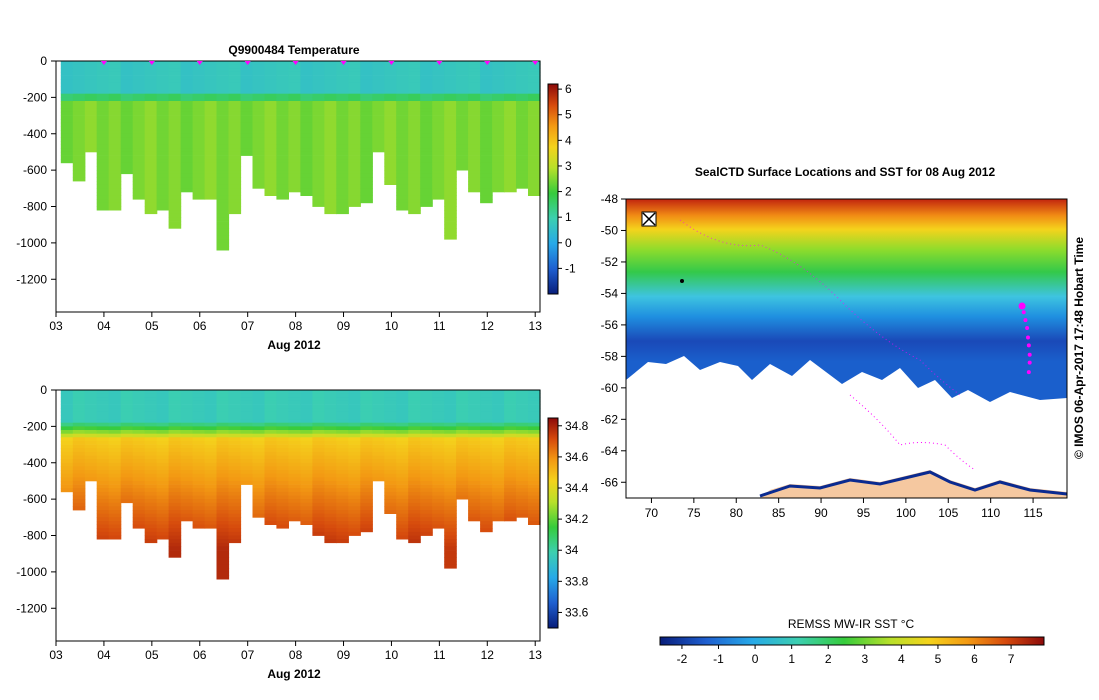 The width and height of the screenshot is (1099, 700). I want to click on map-y-tick-label: -48, so click(610, 199).